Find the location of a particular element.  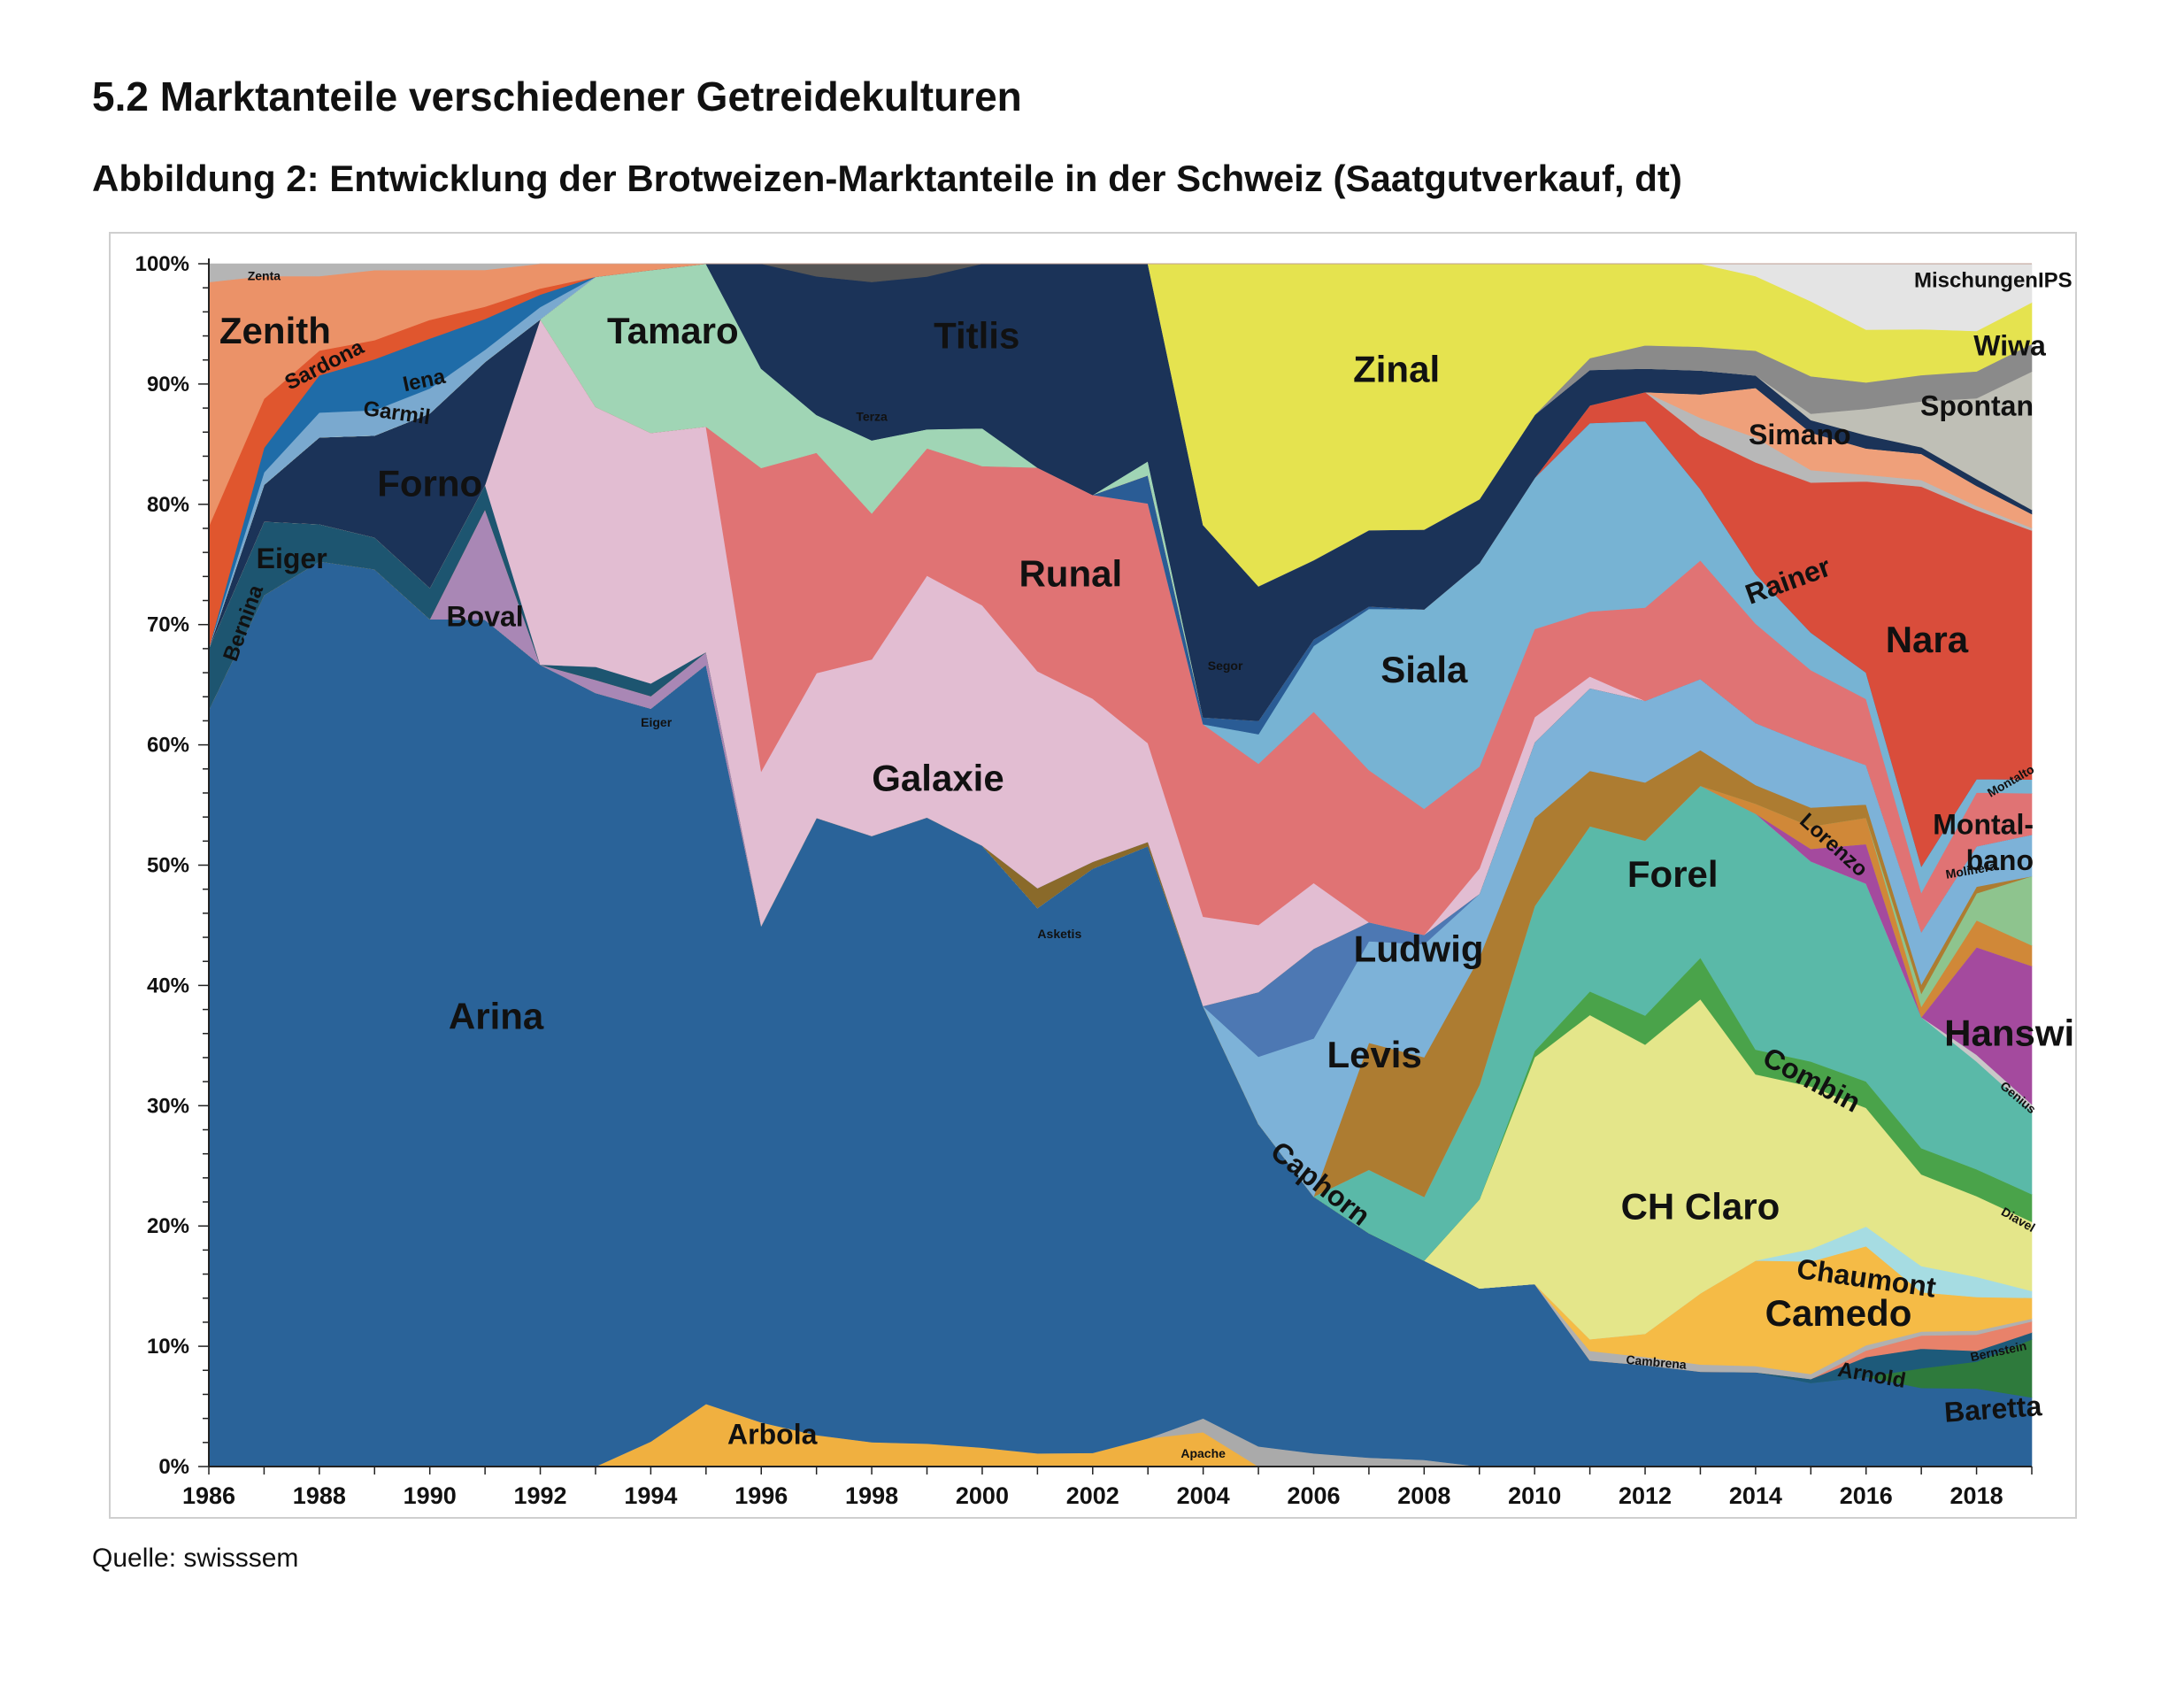

y-tick-label: 100% is located at coordinates (162, 264).